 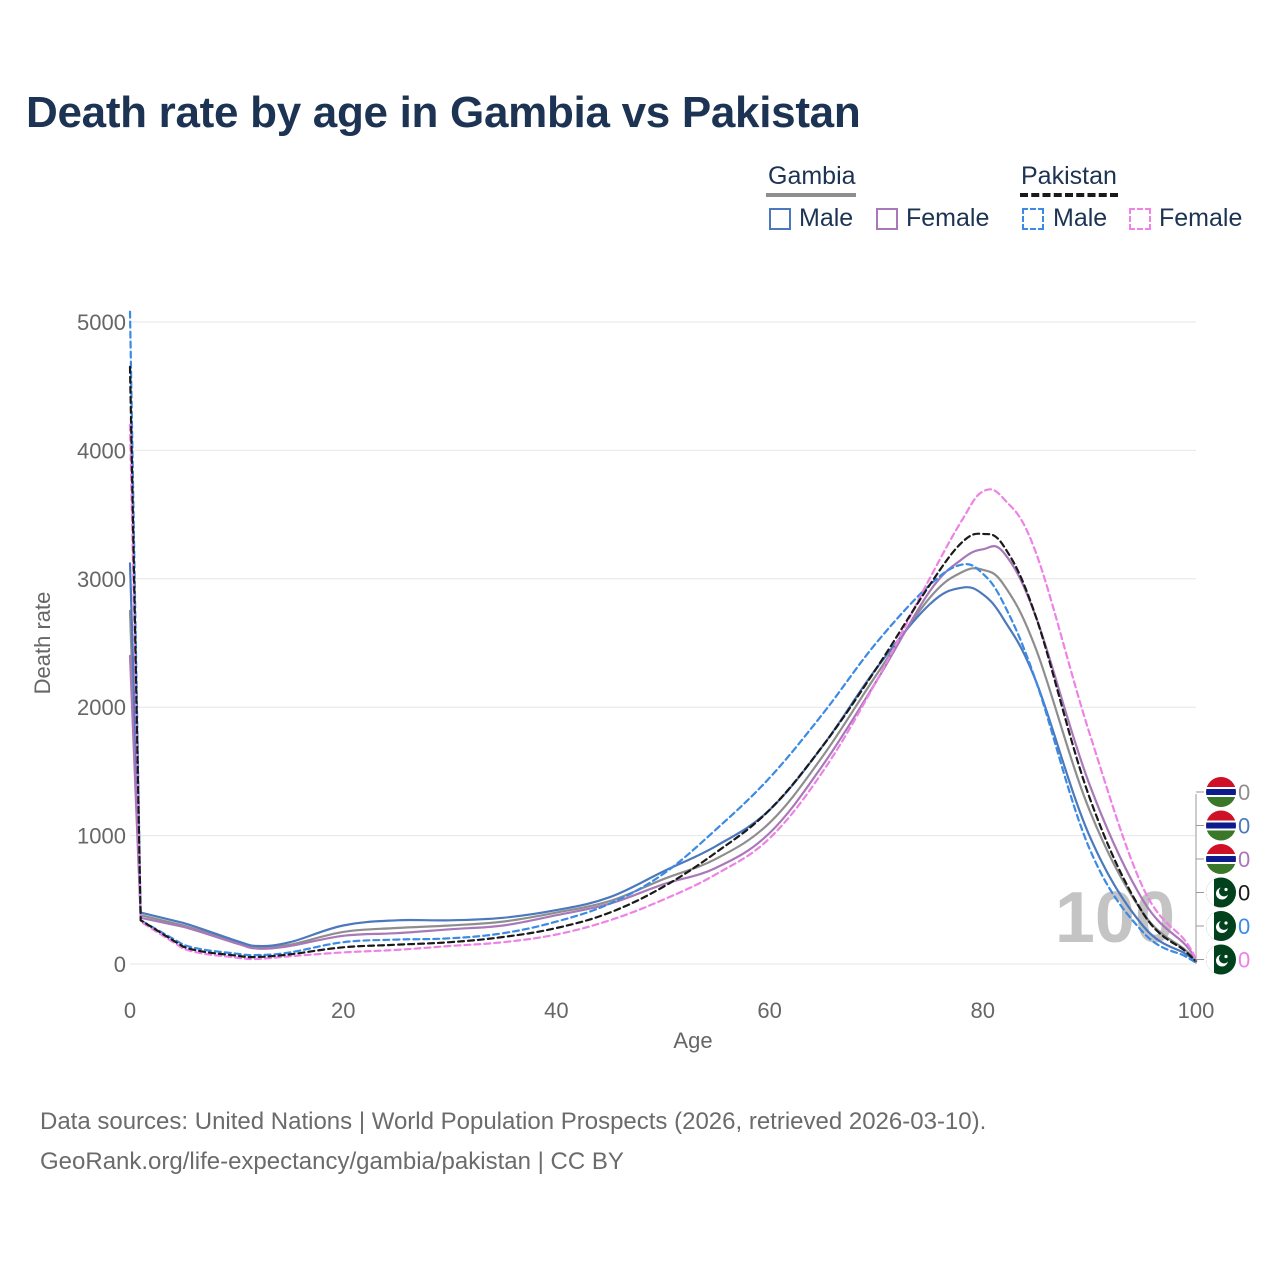 What do you see at coordinates (826, 218) in the screenshot?
I see `legend-gambia-male-label: Male` at bounding box center [826, 218].